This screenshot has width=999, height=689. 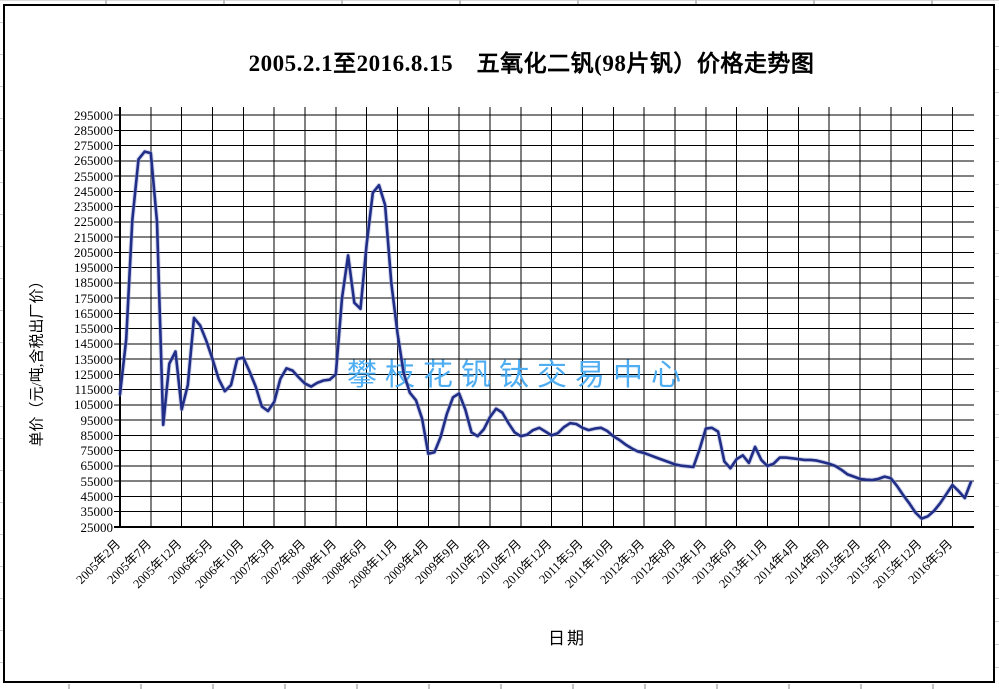 What do you see at coordinates (97, 481) in the screenshot?
I see `y-tick-label: 55000` at bounding box center [97, 481].